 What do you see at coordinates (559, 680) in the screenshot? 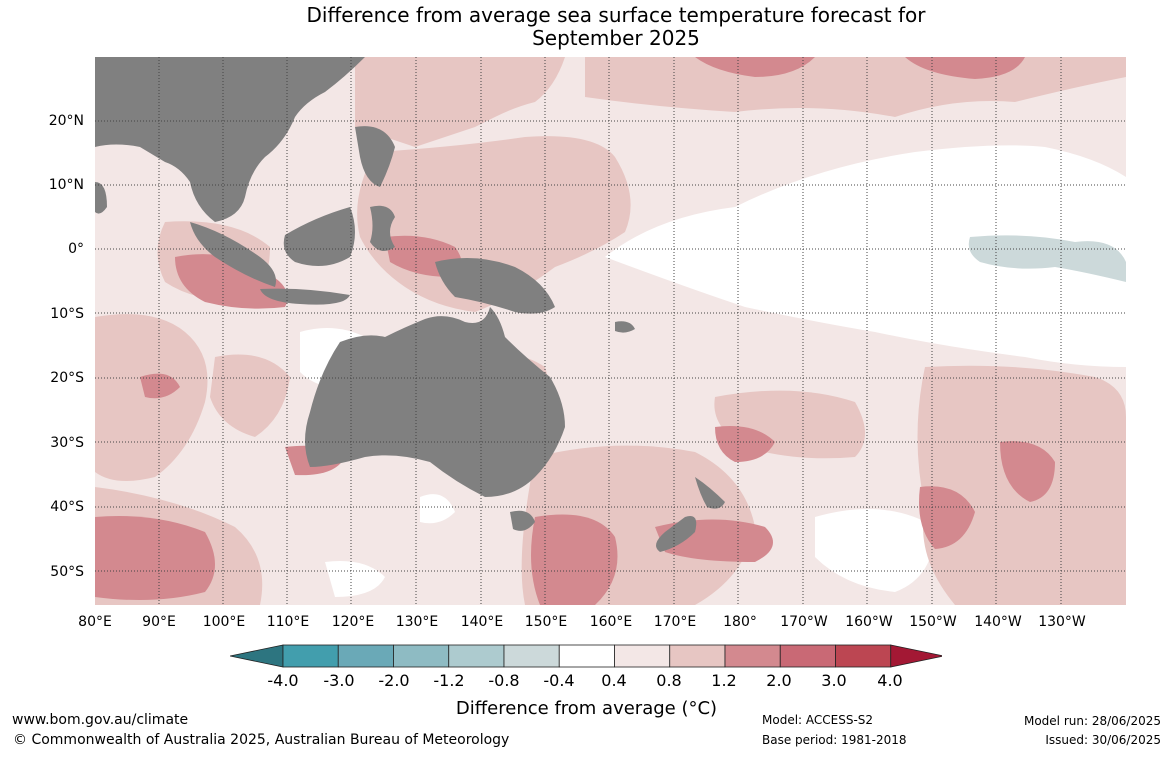
I see `colorbar-tick: -0.4` at bounding box center [559, 680].